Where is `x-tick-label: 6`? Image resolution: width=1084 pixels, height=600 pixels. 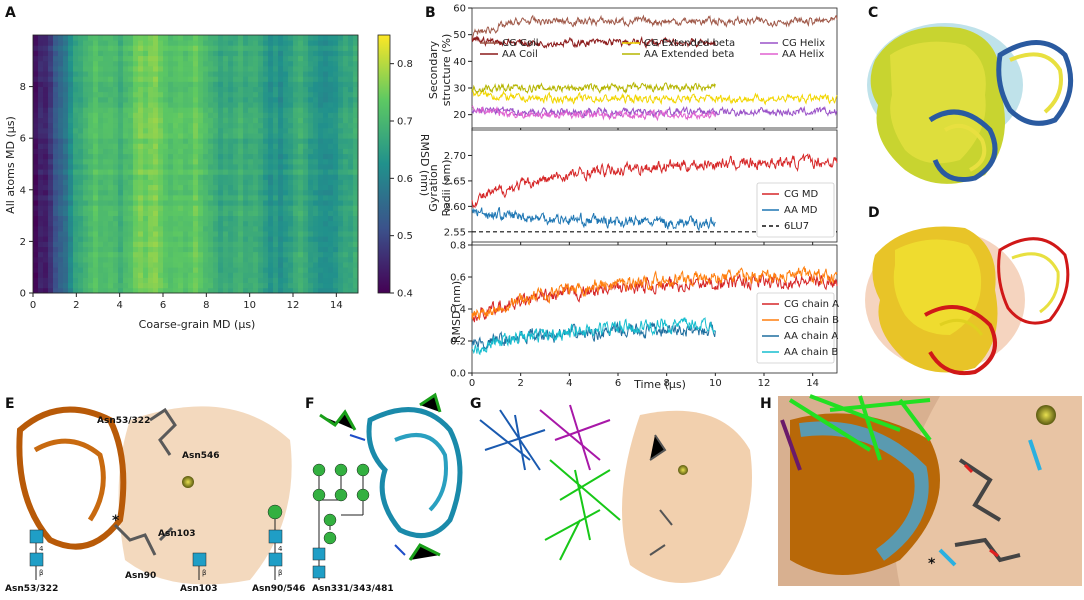 x-tick-label: 6 is located at coordinates (163, 305).